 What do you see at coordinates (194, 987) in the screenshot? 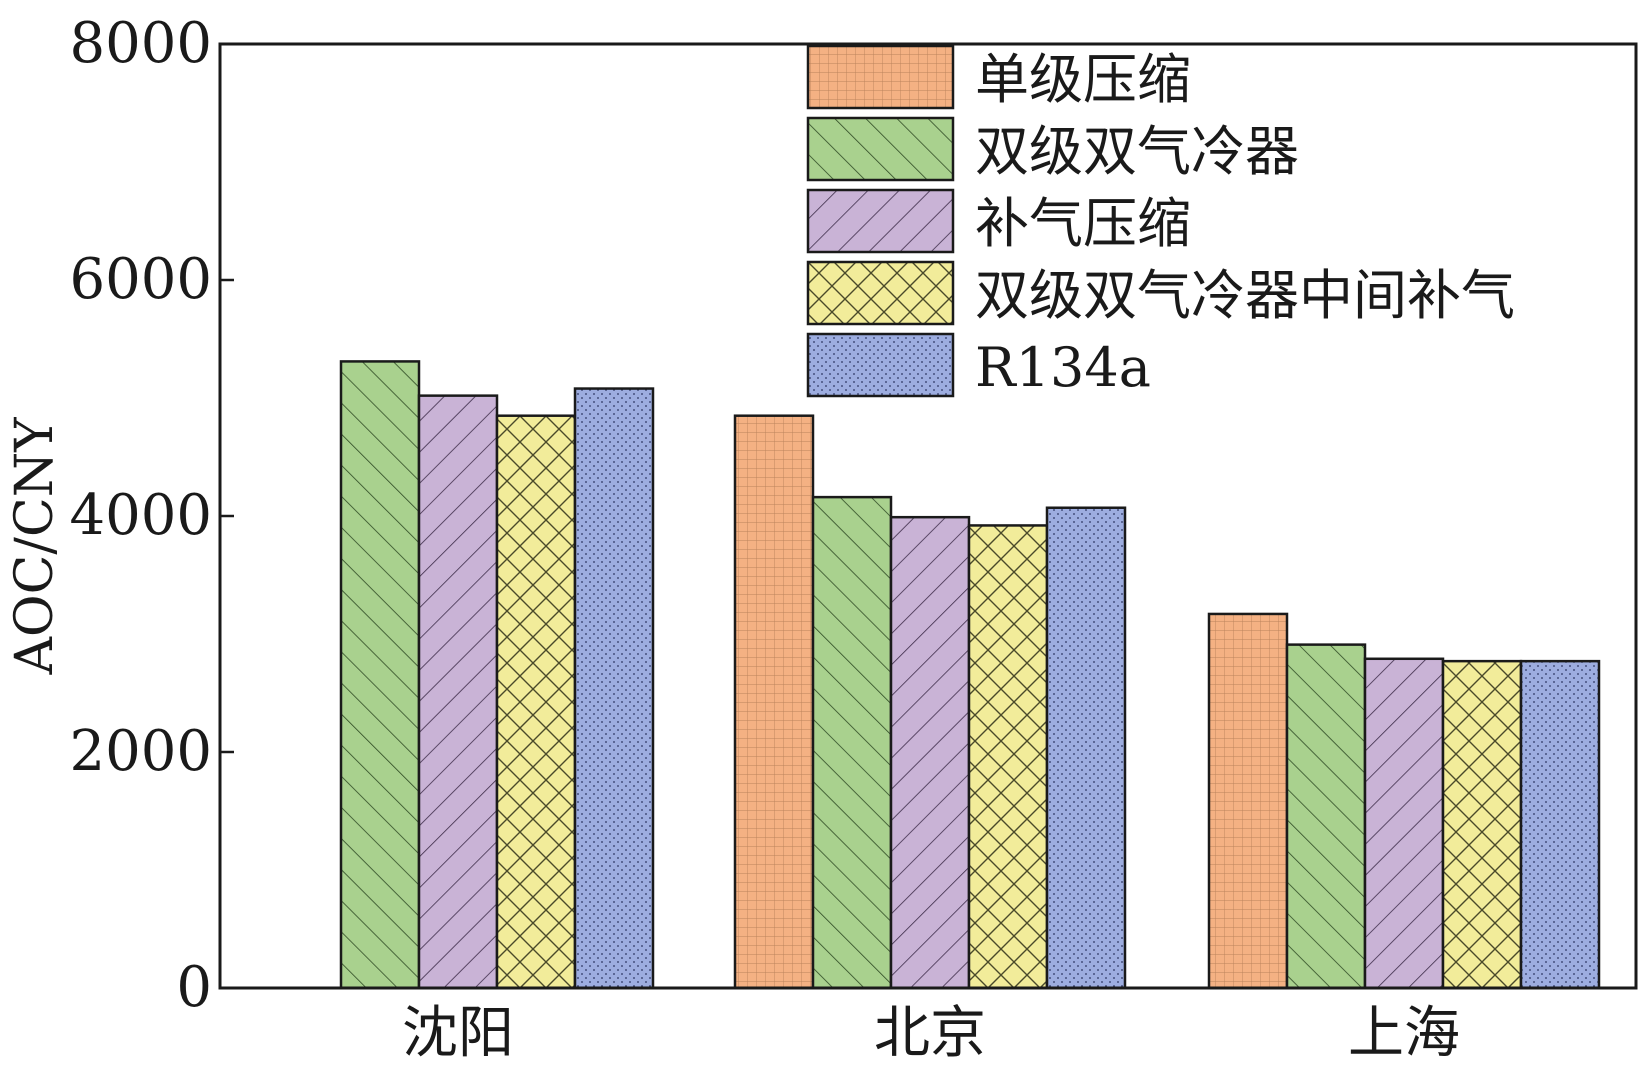
I see `y-tick-label: 0` at bounding box center [194, 987].